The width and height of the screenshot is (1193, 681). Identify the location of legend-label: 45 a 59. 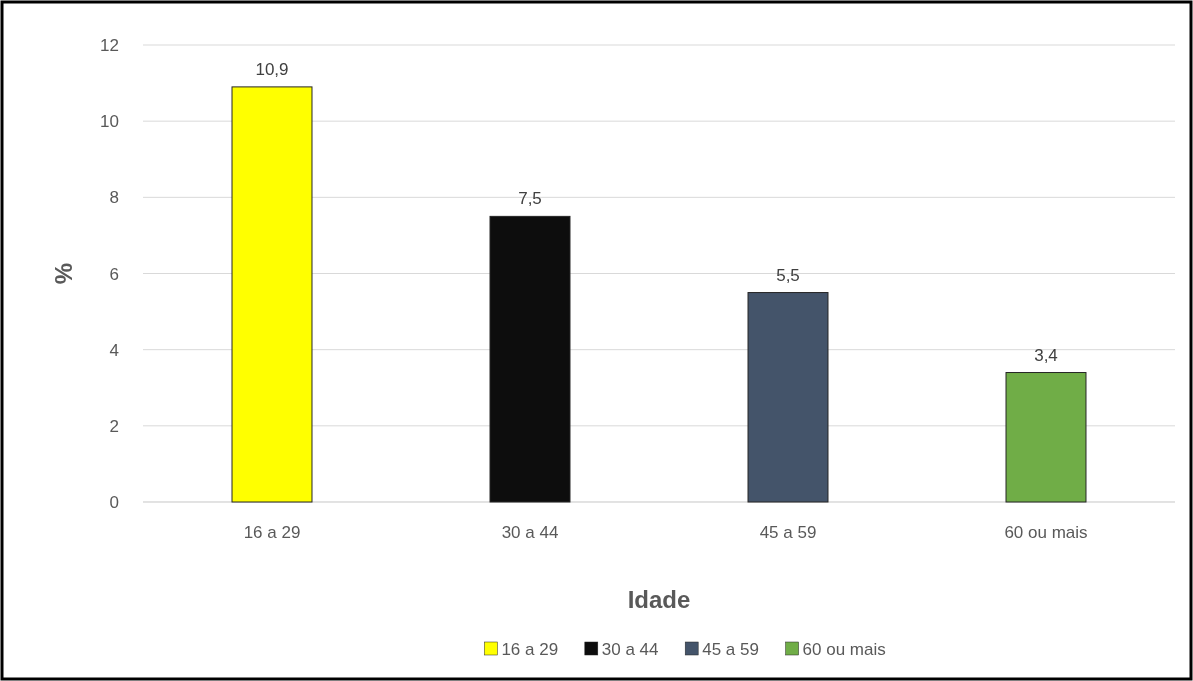
(730, 649).